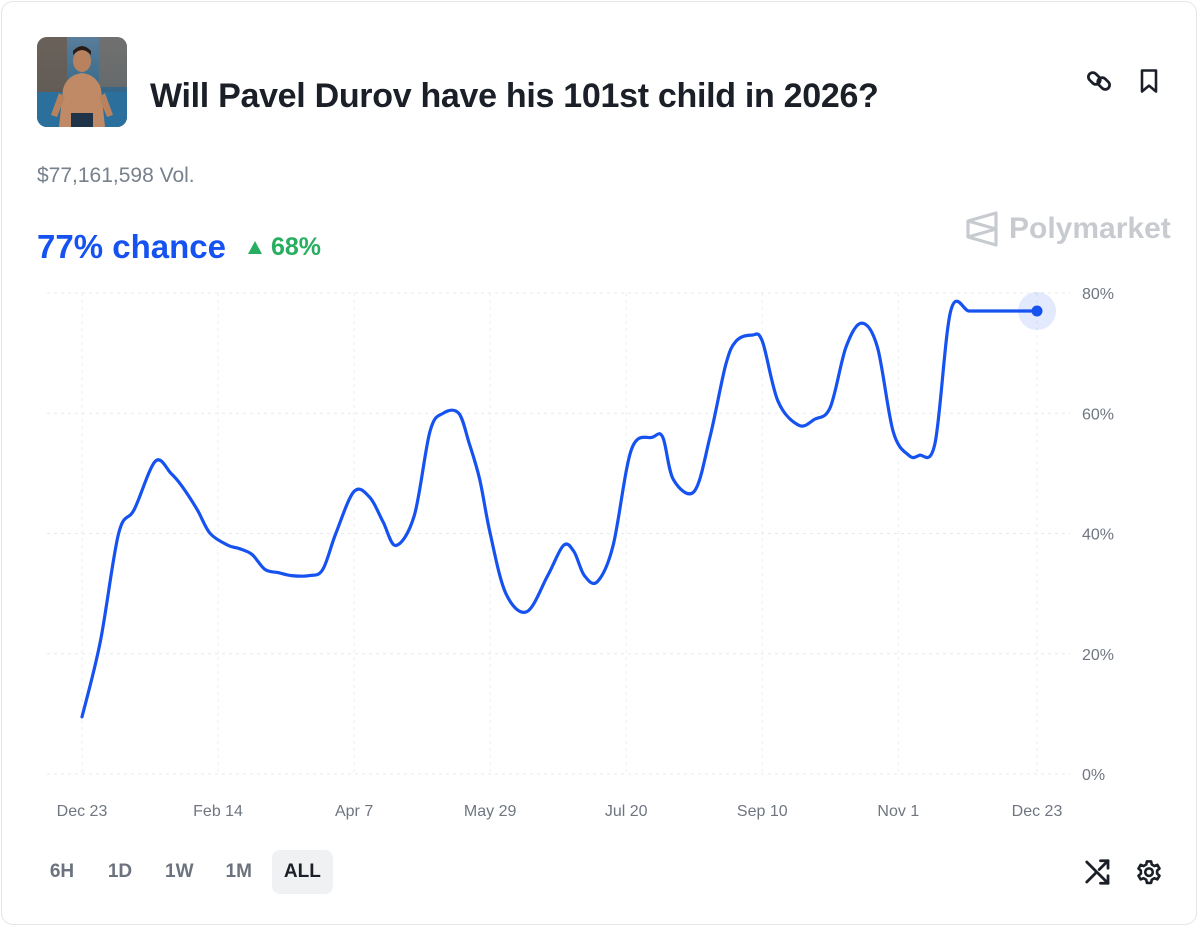  I want to click on bookmark-icon, so click(1149, 81).